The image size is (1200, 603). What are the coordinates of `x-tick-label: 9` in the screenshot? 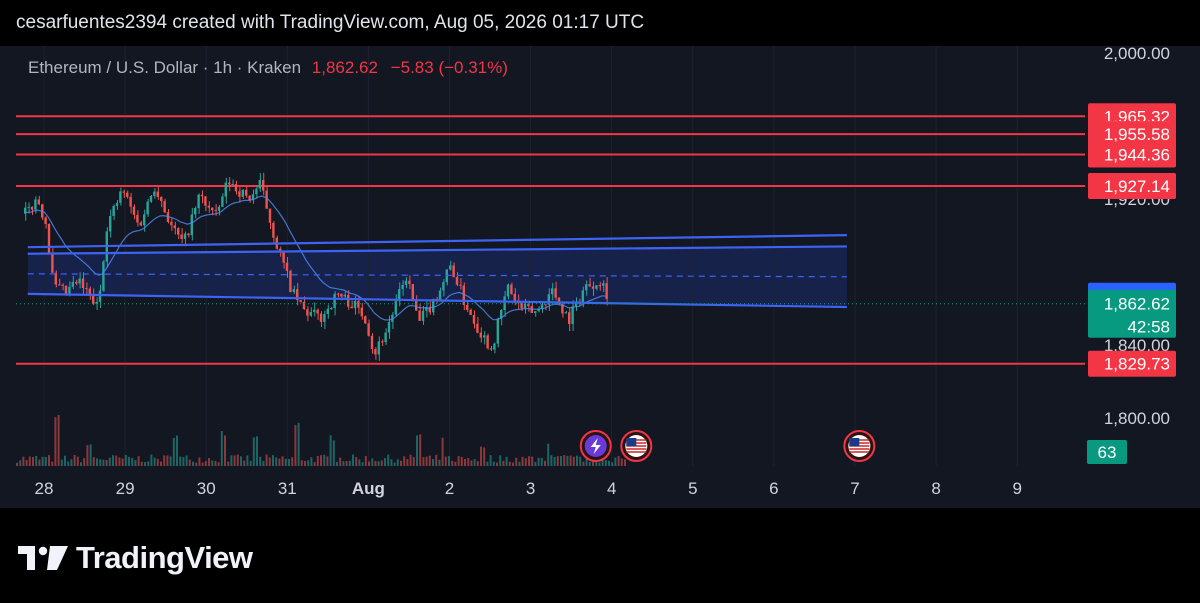 It's located at (1016, 488).